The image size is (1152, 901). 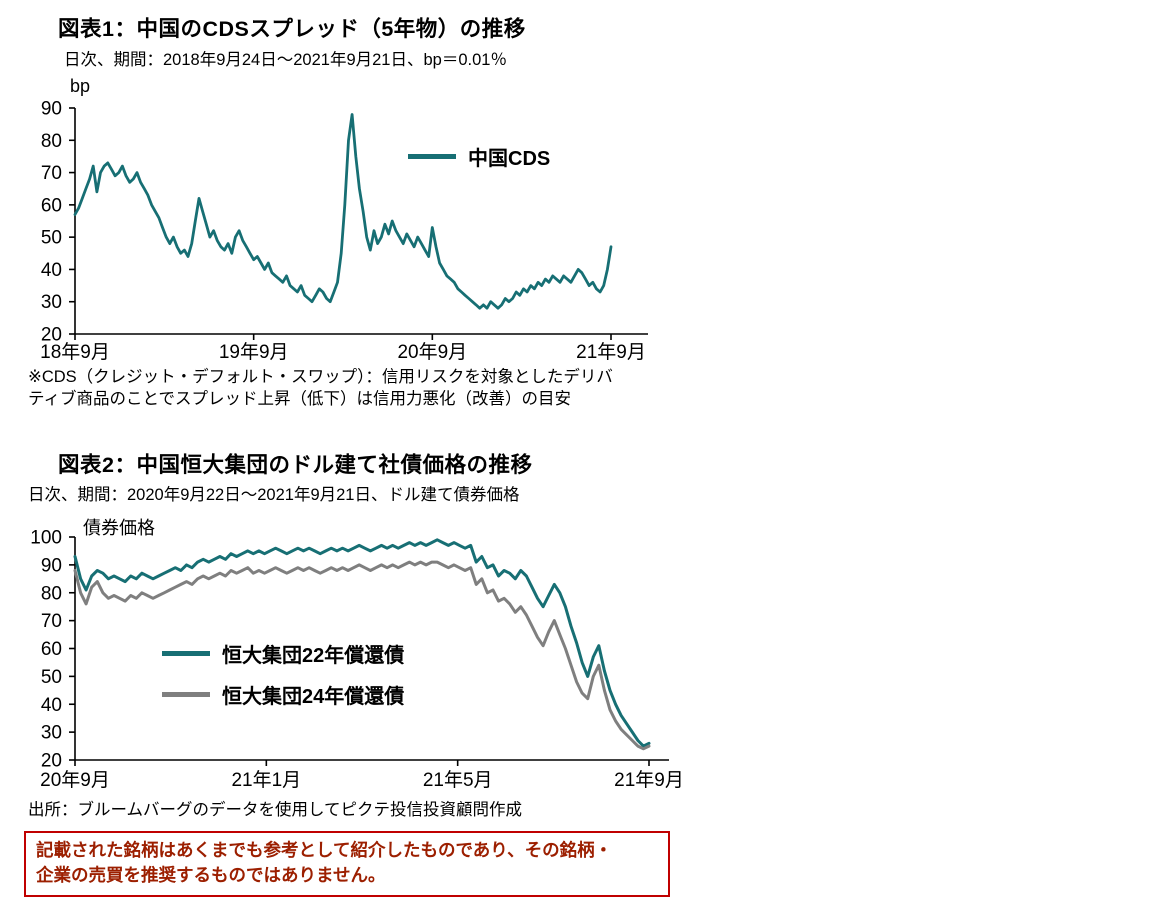 What do you see at coordinates (274, 495) in the screenshot?
I see `figure2-subtitle: 日次、期間：2020年9月22日～2021年9月21日、ドル建て債券価格` at bounding box center [274, 495].